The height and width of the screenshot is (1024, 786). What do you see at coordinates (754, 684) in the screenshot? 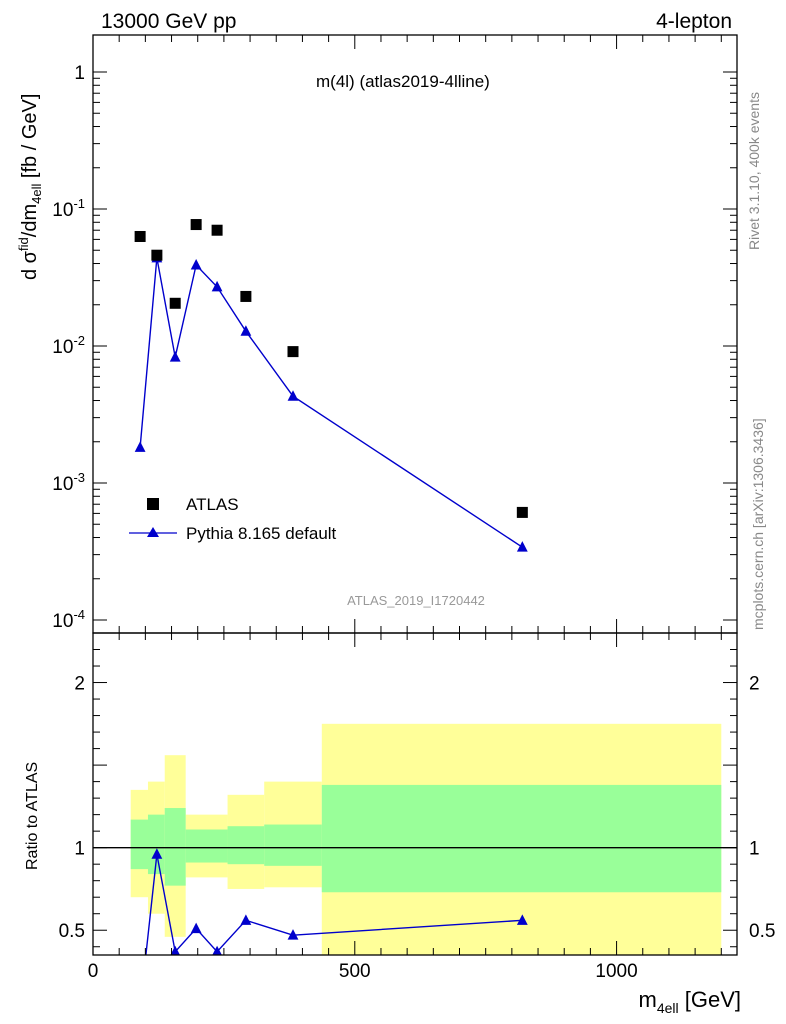
I see `ratio-y-tick-label-right: 2` at bounding box center [754, 684].